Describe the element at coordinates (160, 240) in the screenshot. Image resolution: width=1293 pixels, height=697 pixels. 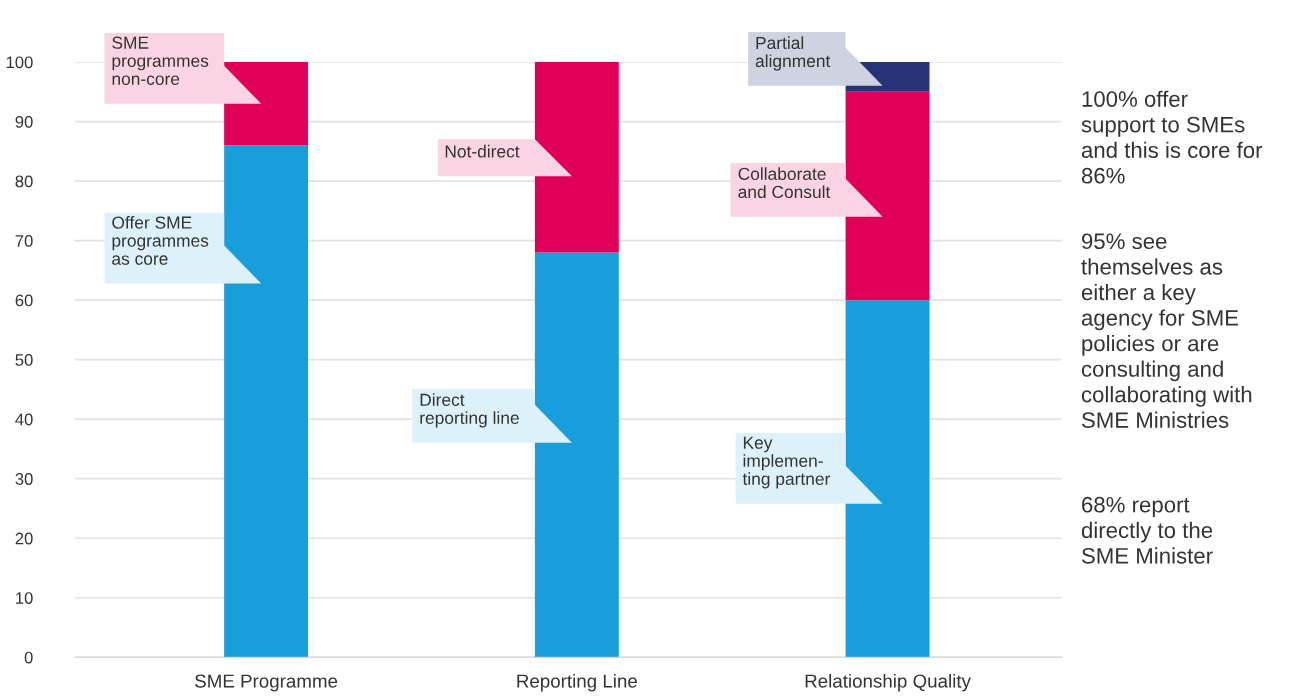
I see `annotation: Offer SME programmes as core` at that location.